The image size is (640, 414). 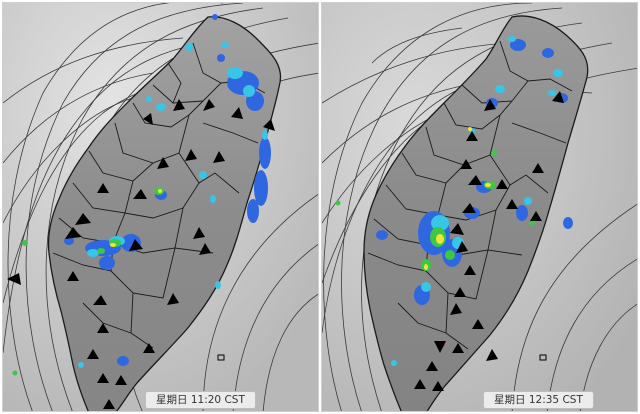 I want to click on time-label-right: 星期日 12:35 CST, so click(x=538, y=400).